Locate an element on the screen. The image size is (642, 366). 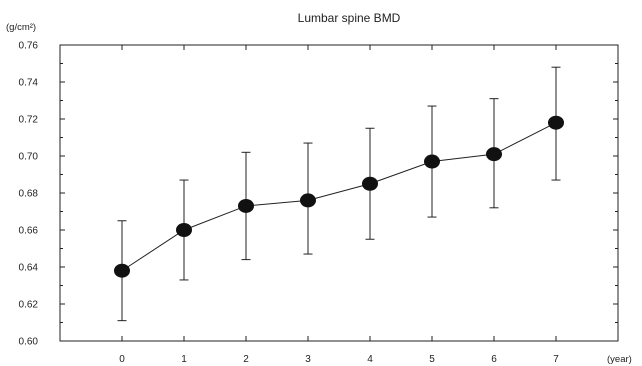
x-tick-label: 0 is located at coordinates (122, 359).